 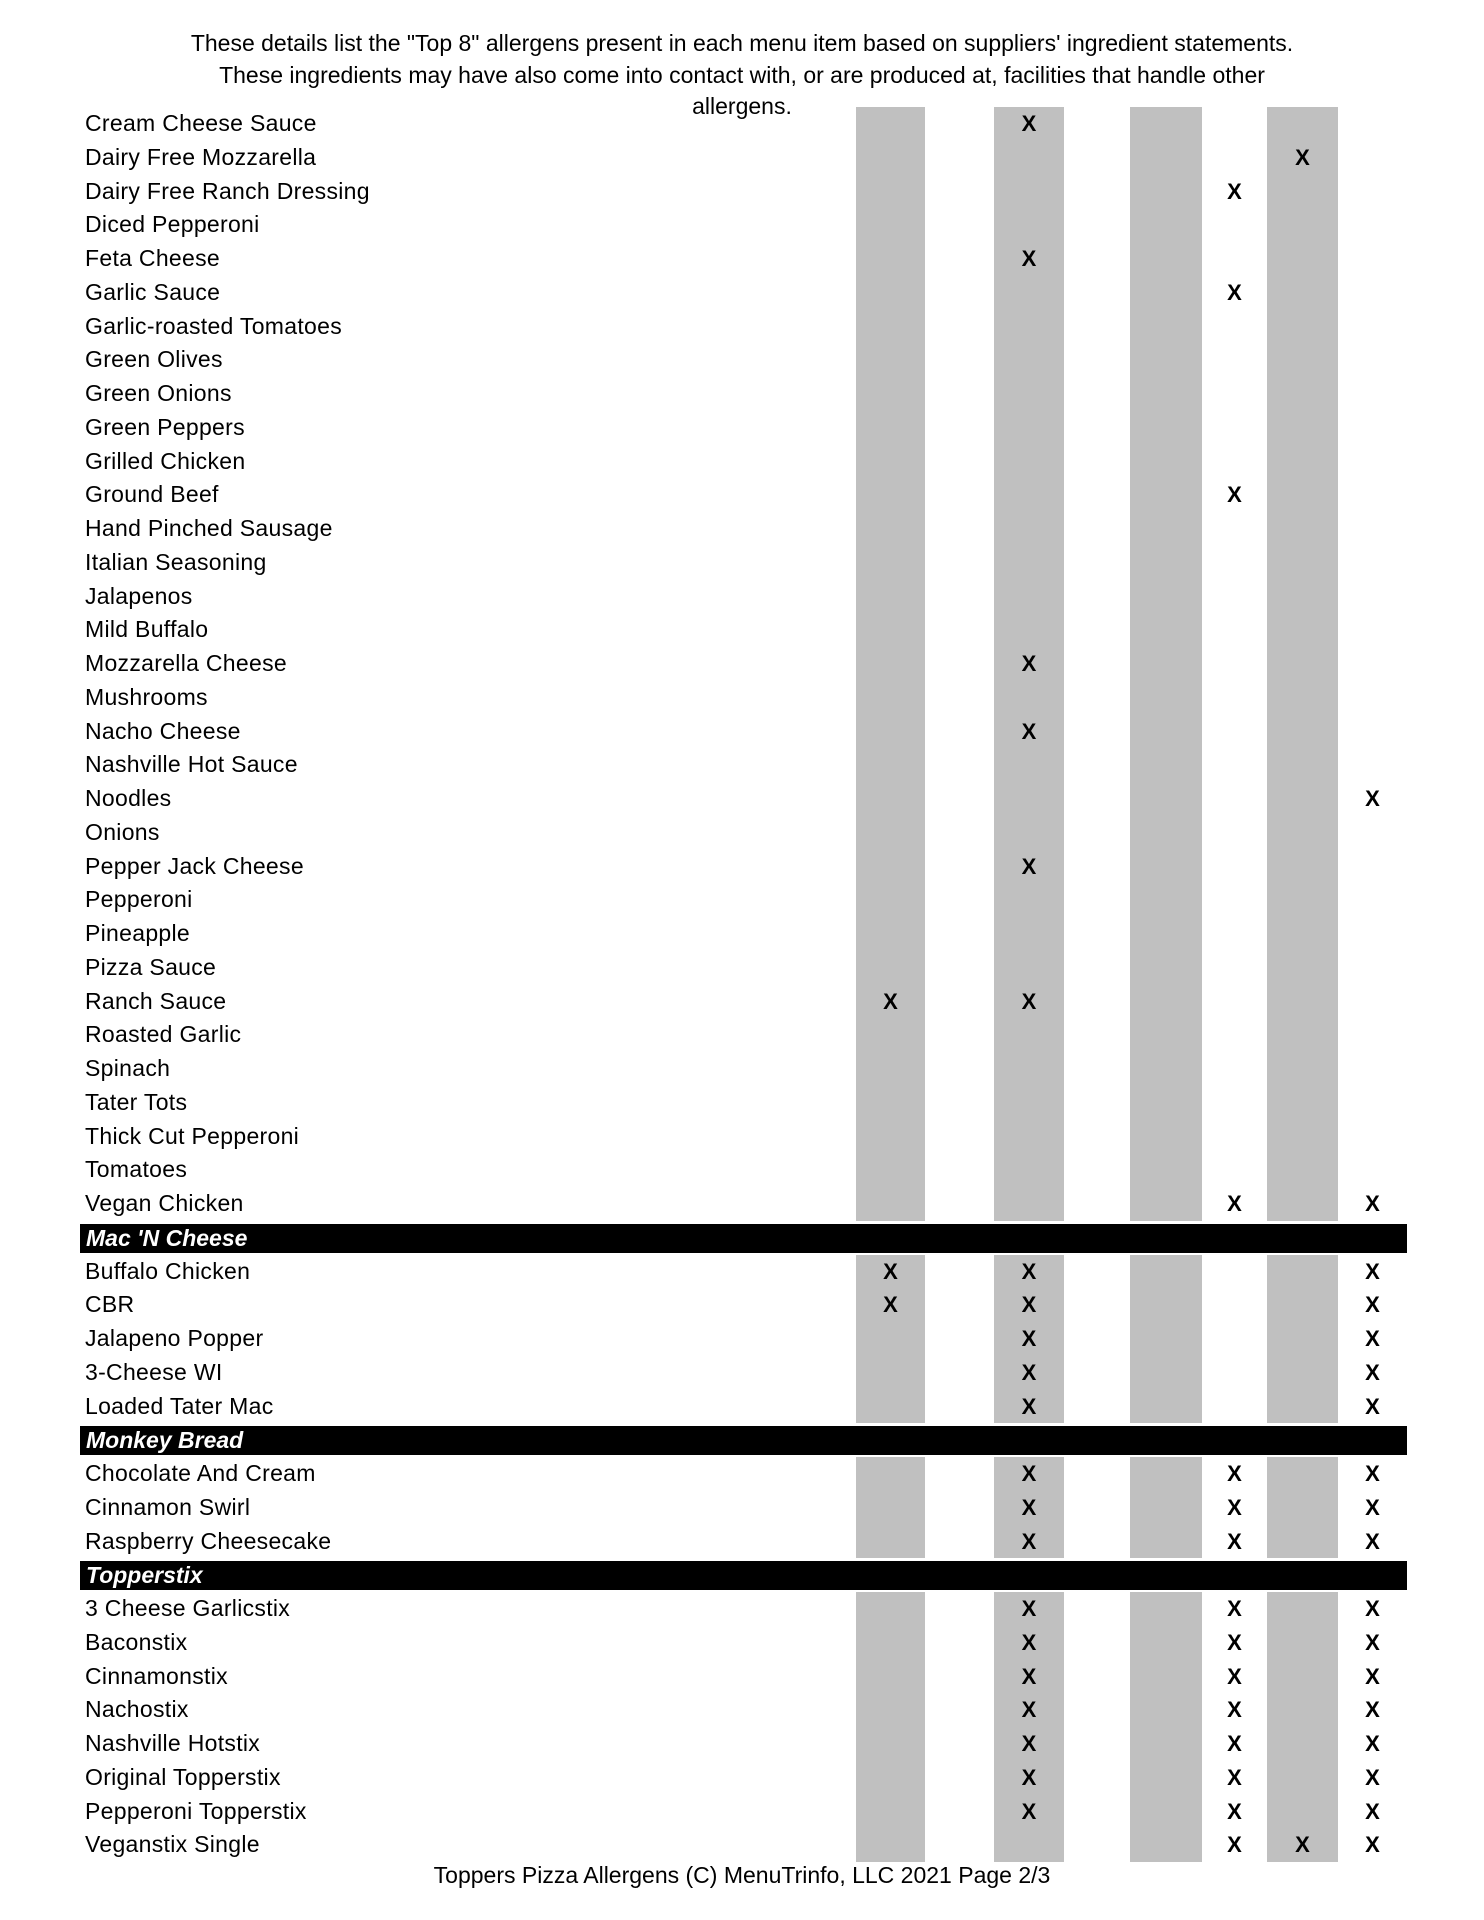 I want to click on table-row: Pizza Sauce, so click(x=742, y=967).